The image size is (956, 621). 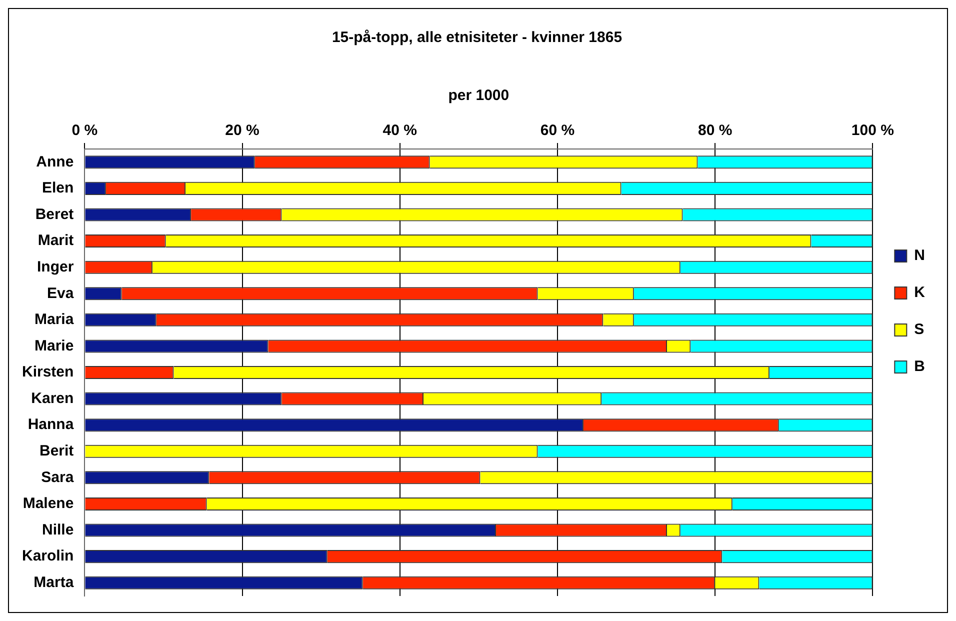 What do you see at coordinates (58, 188) in the screenshot?
I see `y-tick-label: Elen` at bounding box center [58, 188].